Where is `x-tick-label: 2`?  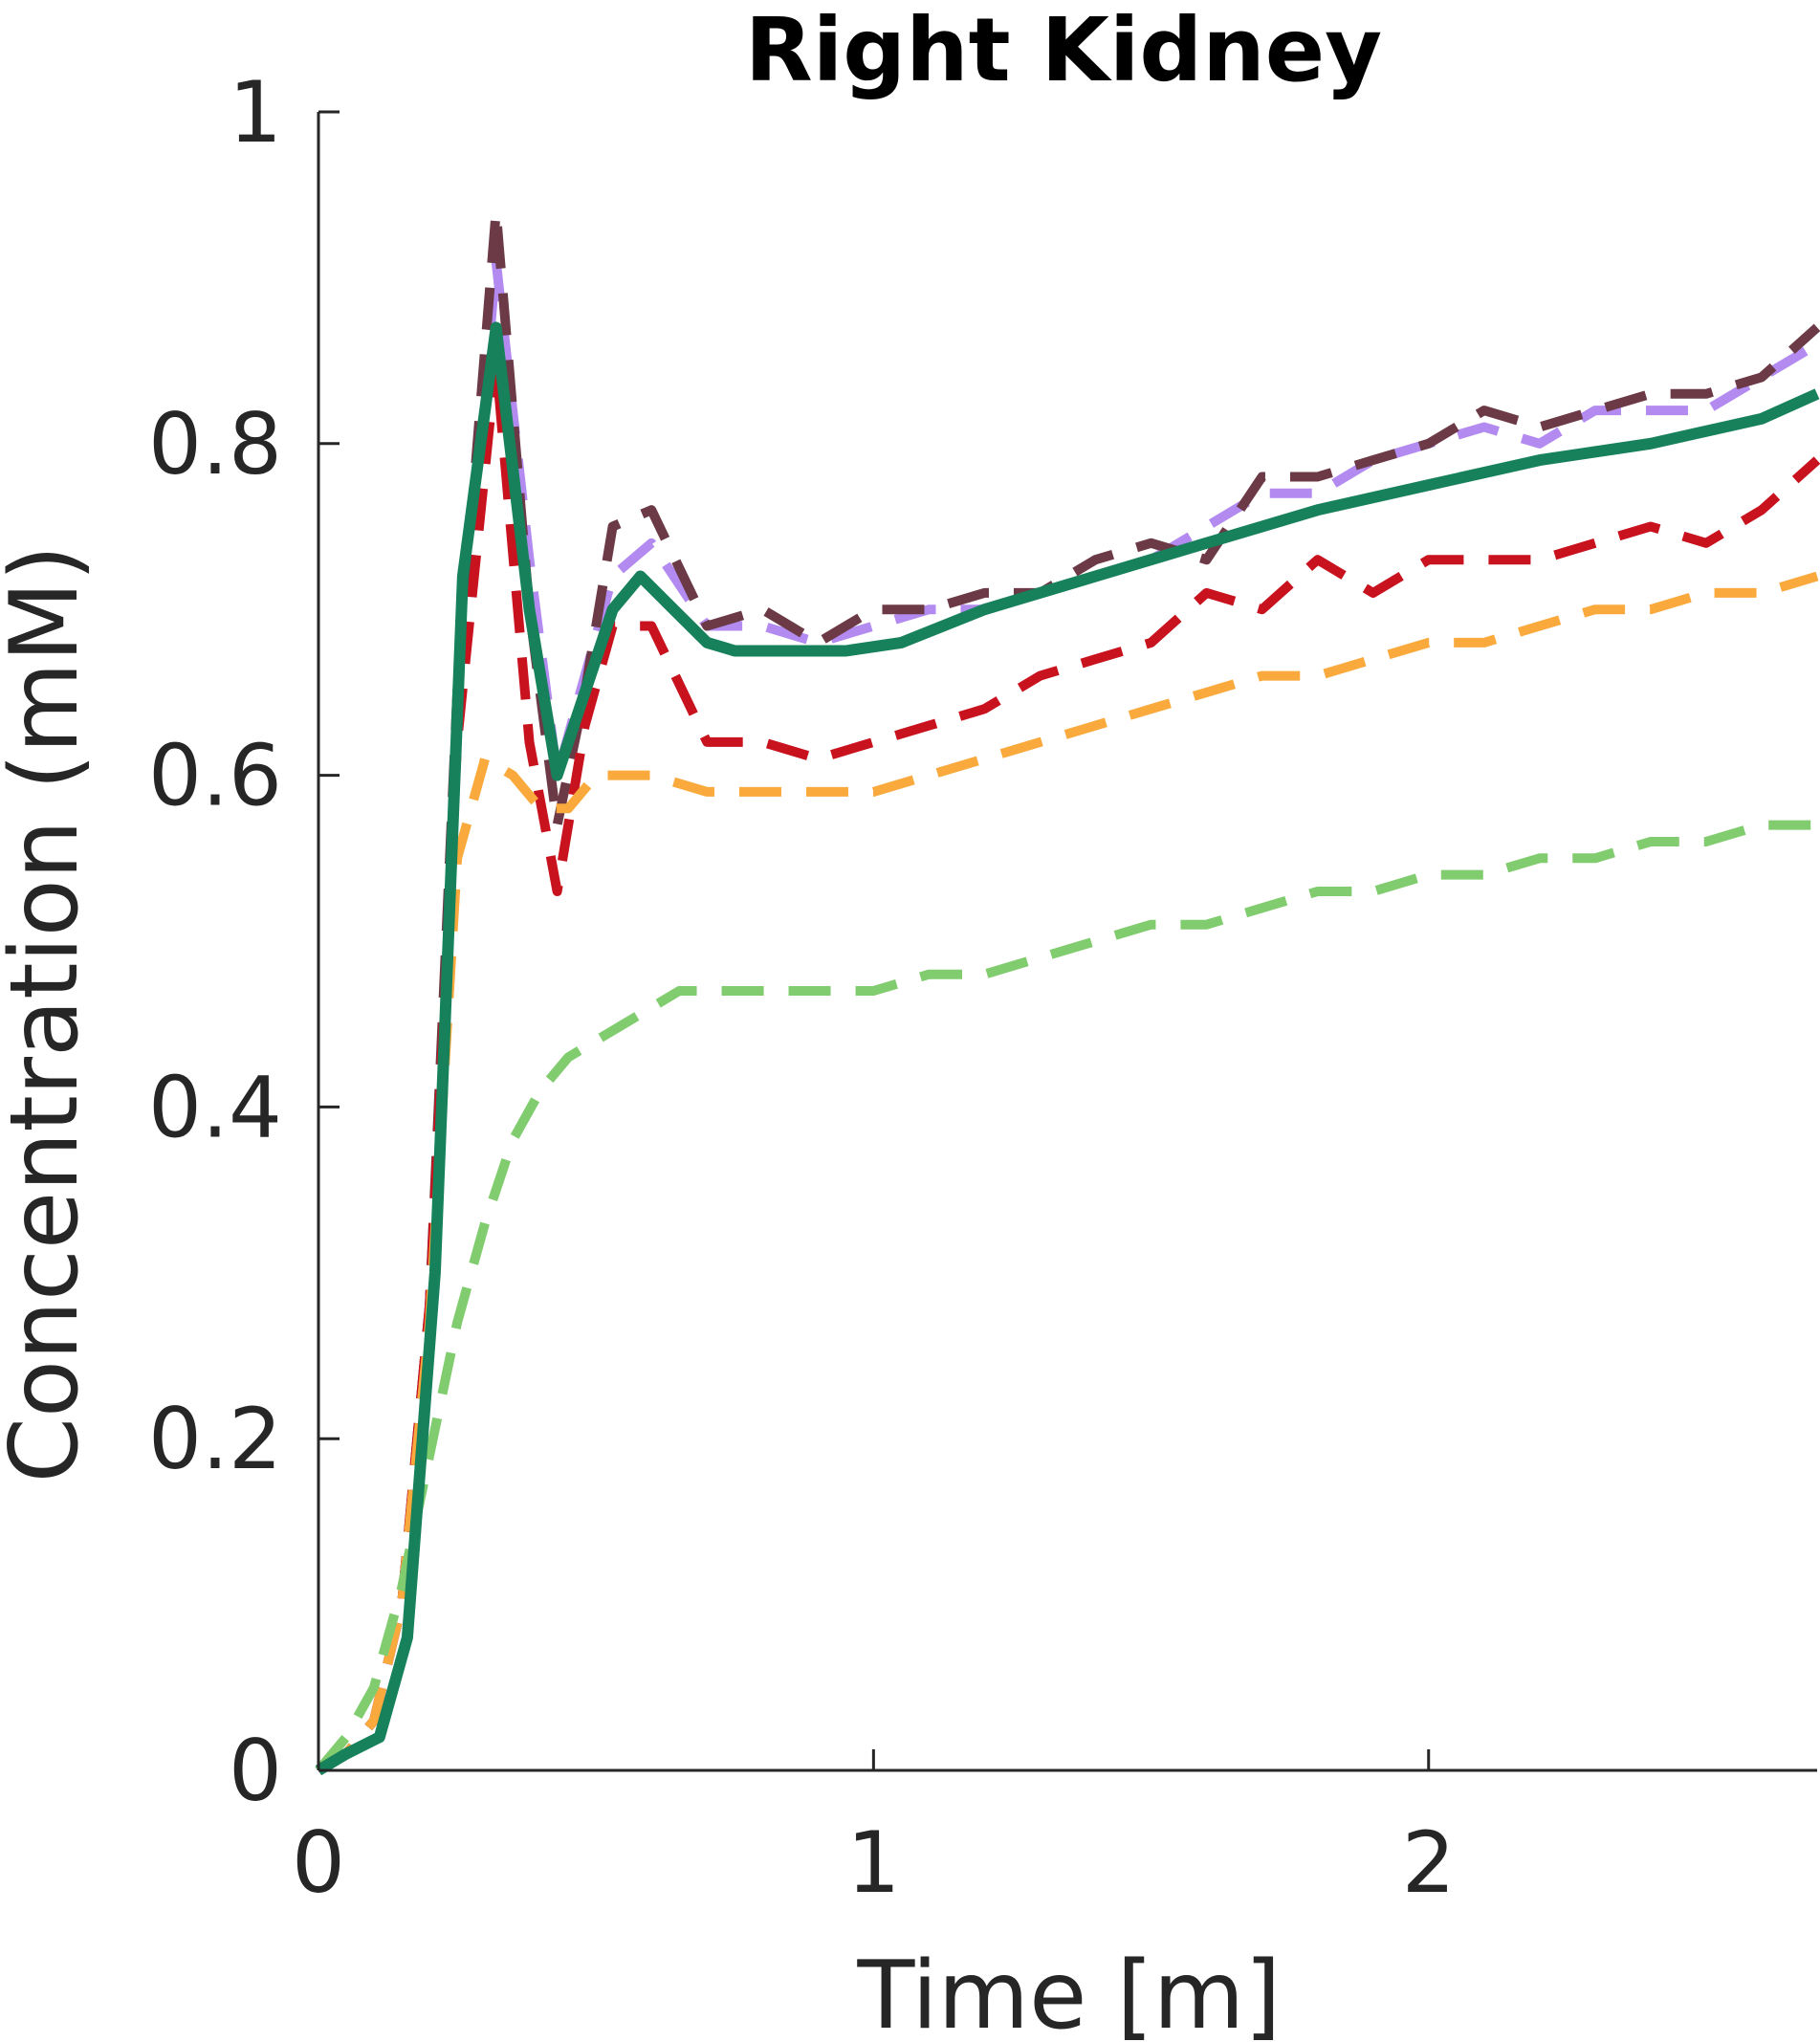 x-tick-label: 2 is located at coordinates (1429, 1862).